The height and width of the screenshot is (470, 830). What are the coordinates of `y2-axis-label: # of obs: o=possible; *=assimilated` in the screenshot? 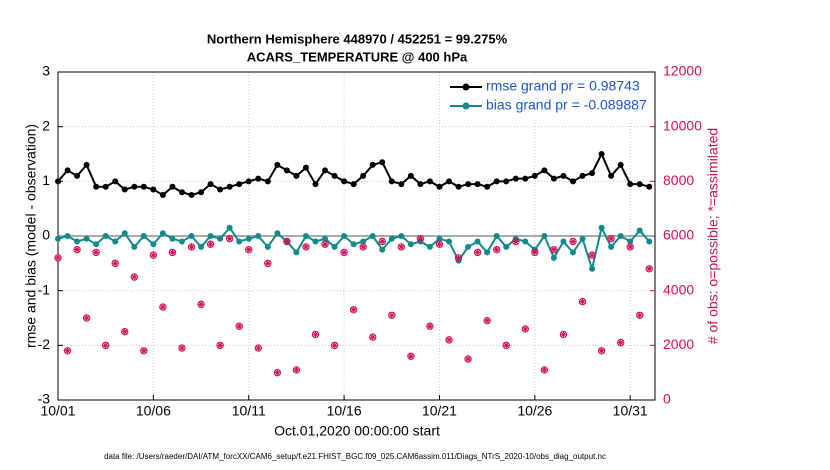 It's located at (713, 236).